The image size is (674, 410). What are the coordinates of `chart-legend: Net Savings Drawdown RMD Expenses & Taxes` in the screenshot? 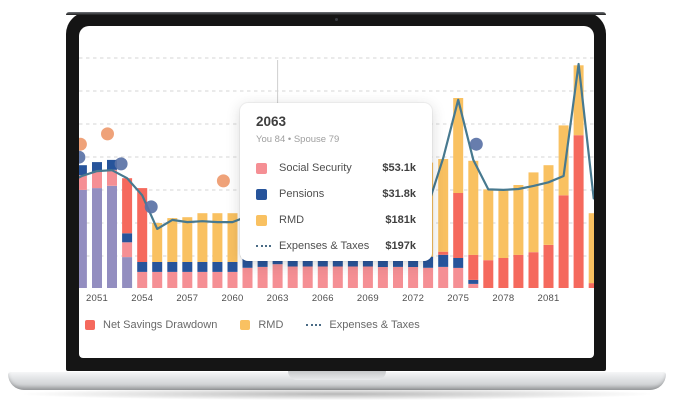 It's located at (252, 325).